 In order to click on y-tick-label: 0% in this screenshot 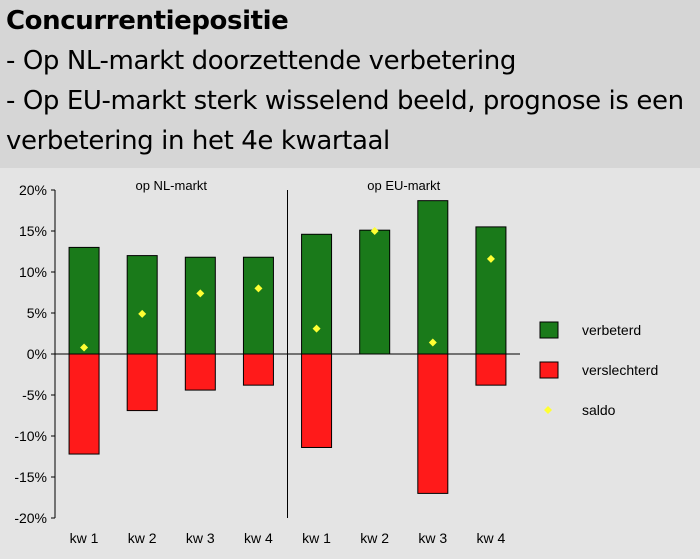, I will do `click(37, 354)`.